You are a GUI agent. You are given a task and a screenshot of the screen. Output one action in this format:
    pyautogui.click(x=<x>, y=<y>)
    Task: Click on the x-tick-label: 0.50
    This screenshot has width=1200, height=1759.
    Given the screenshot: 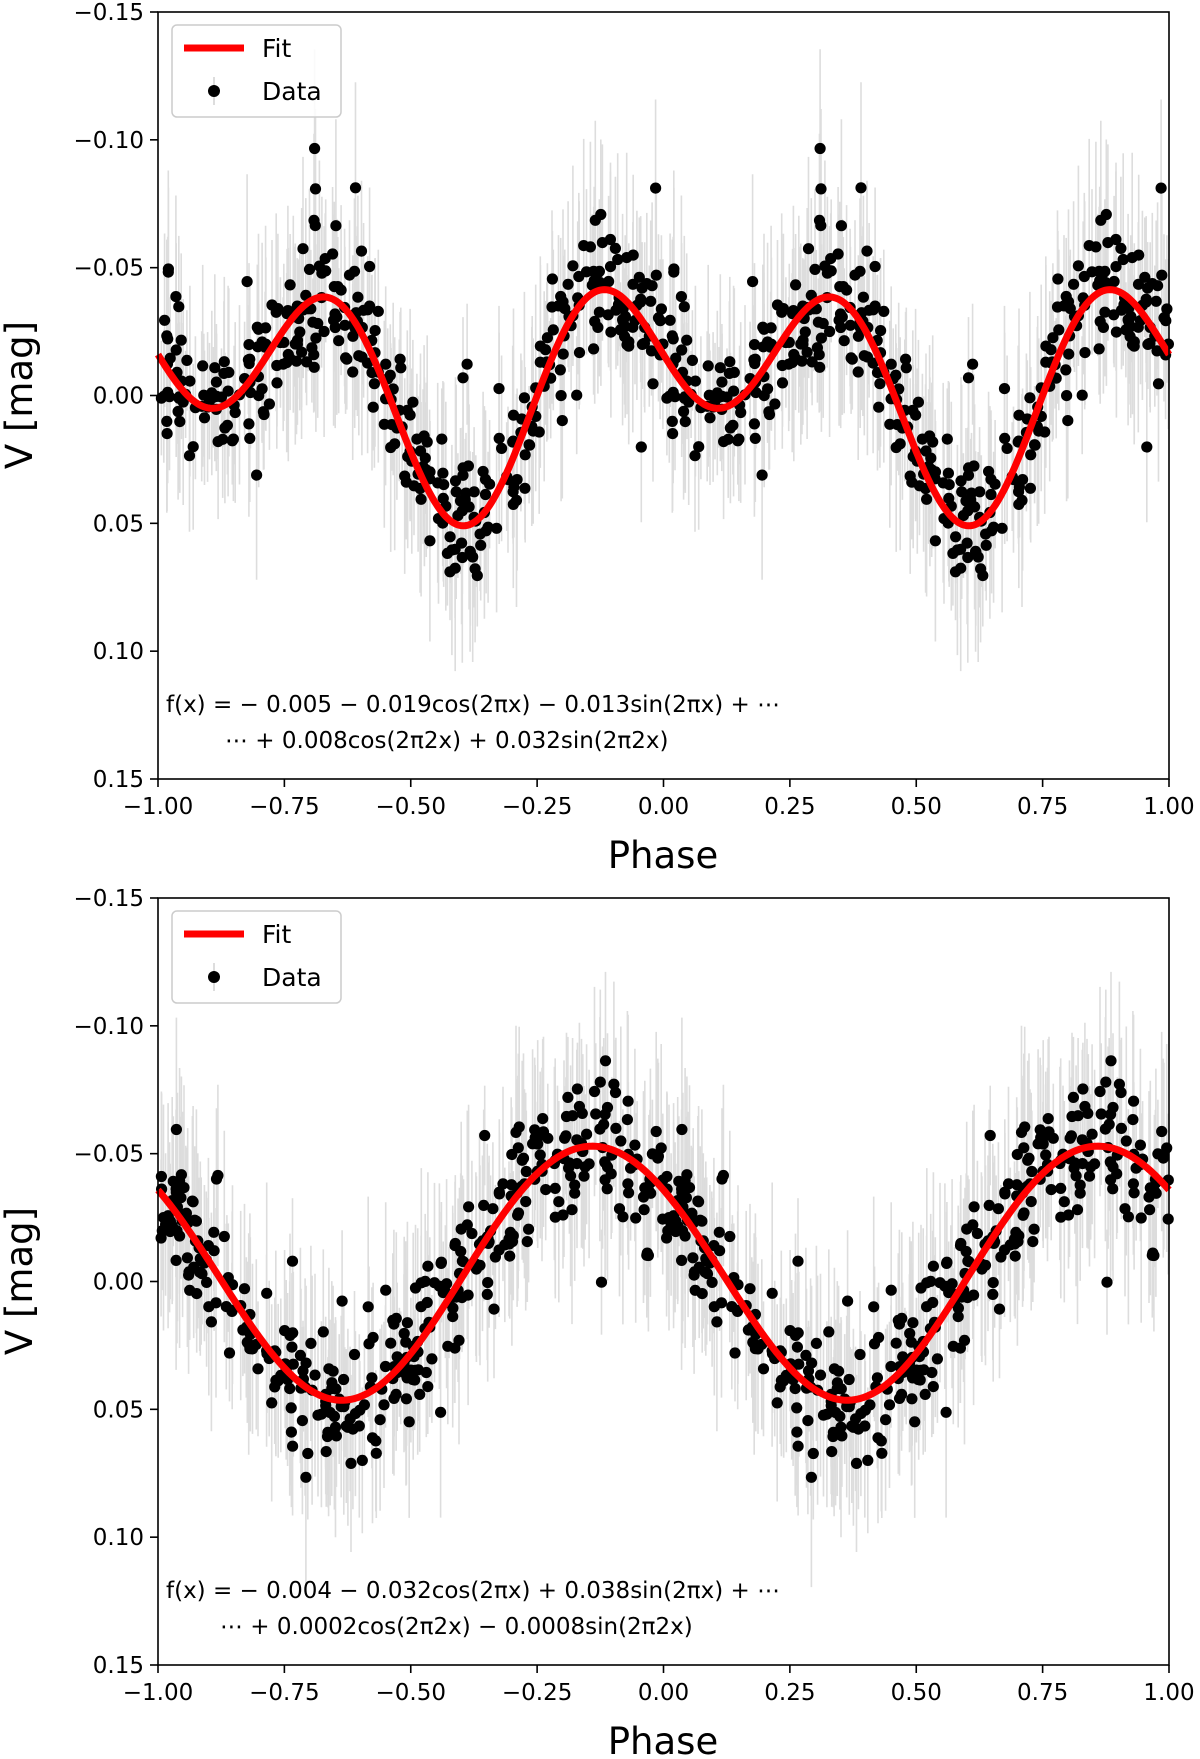 What is the action you would take?
    pyautogui.click(x=916, y=1693)
    